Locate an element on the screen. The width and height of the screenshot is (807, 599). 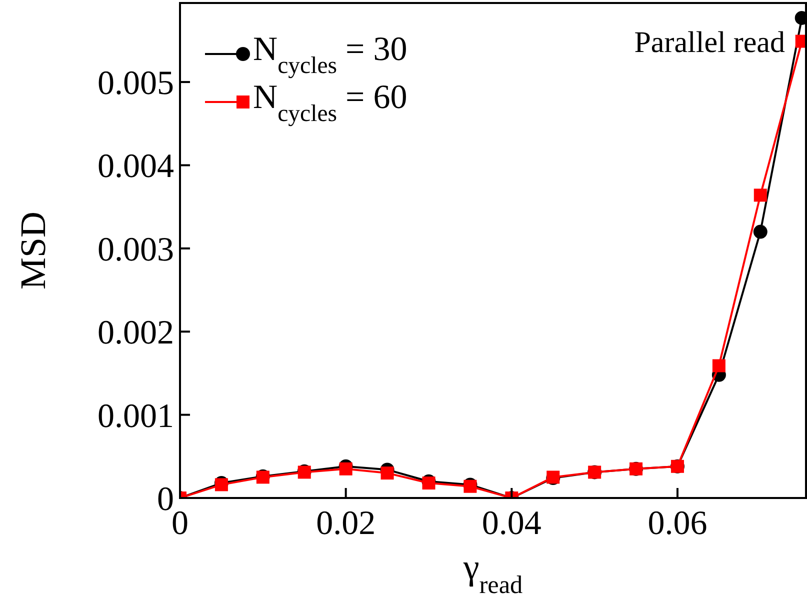
y-axis-title: MSD is located at coordinates (33, 250).